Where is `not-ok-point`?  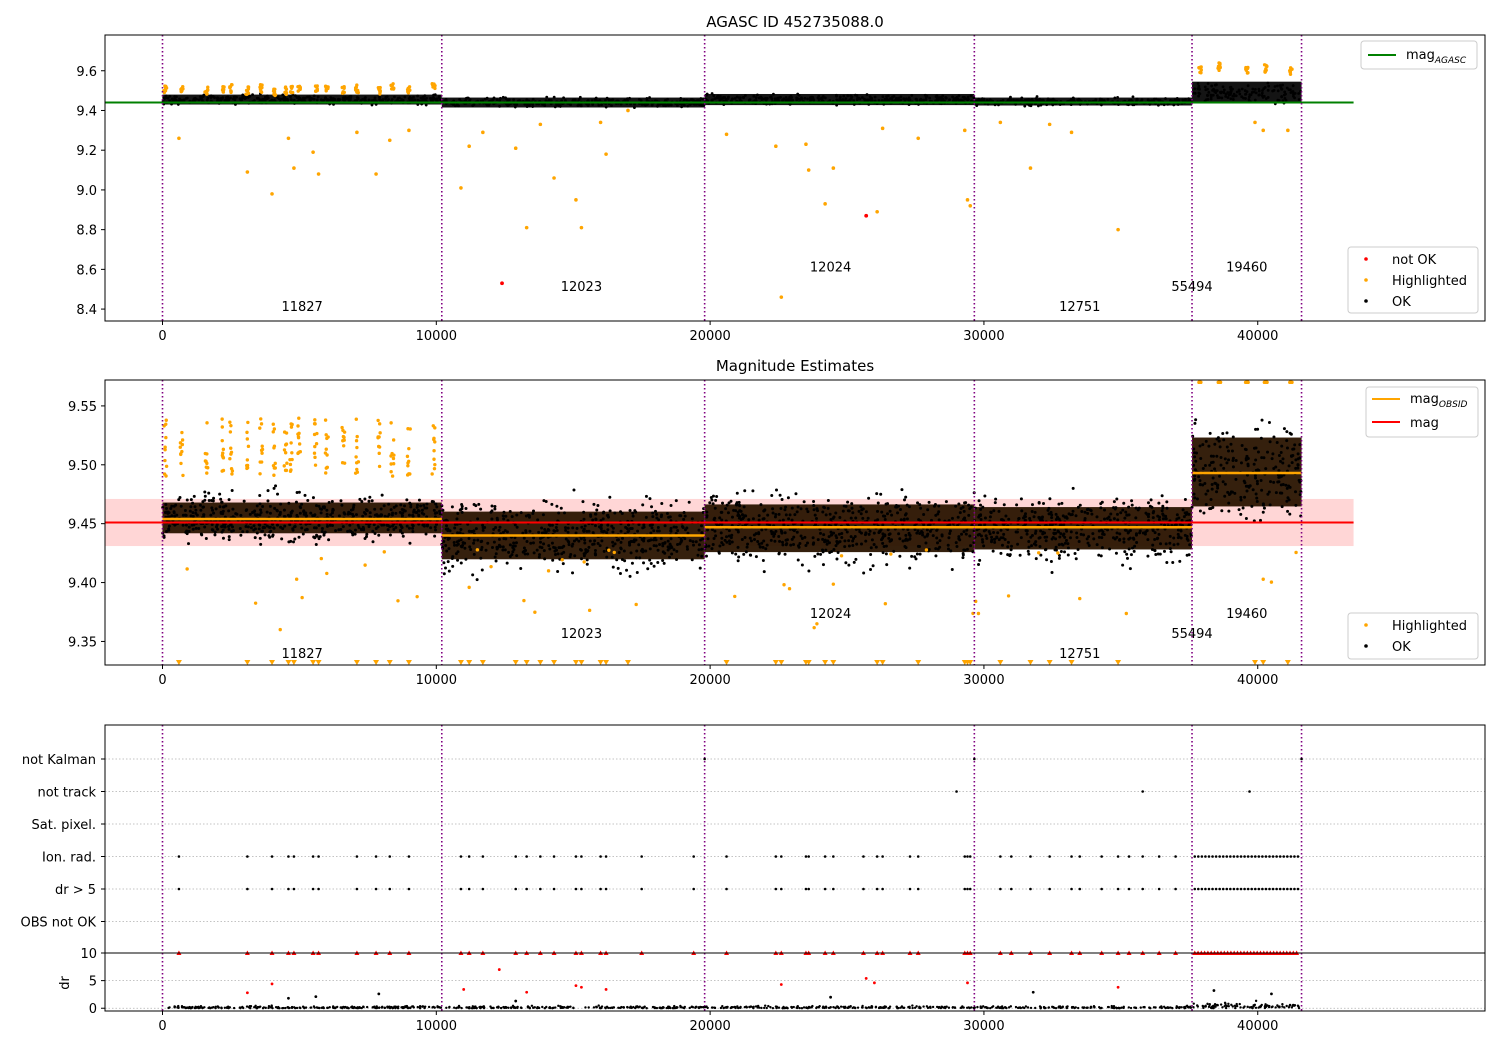
not-ok-point is located at coordinates (866, 215).